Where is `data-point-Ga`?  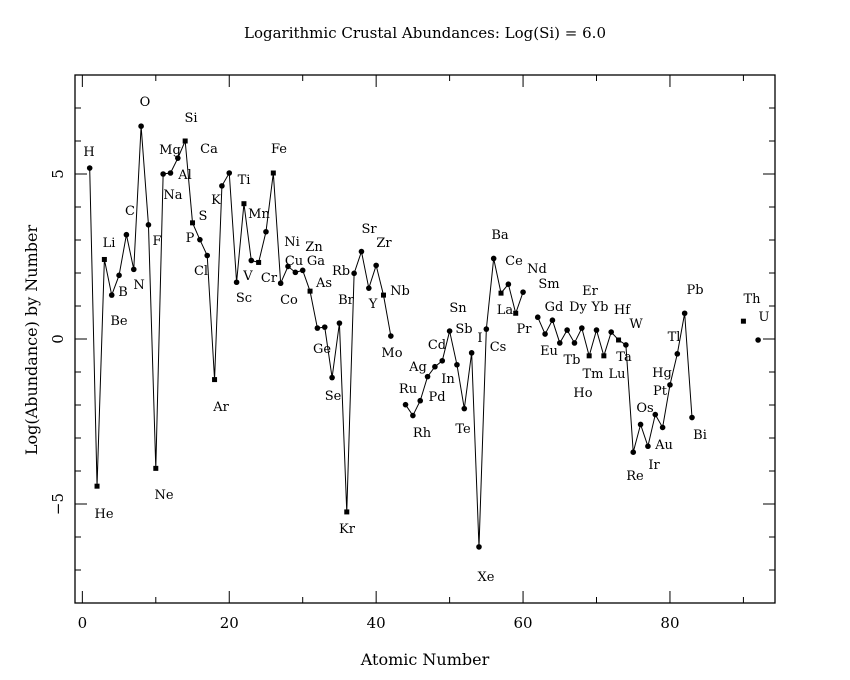 data-point-Ga is located at coordinates (310, 291).